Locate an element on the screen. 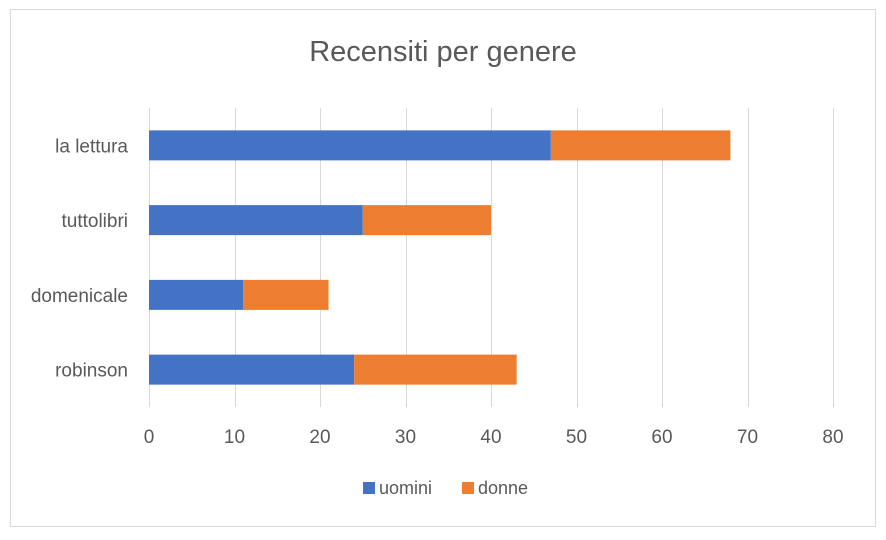 The width and height of the screenshot is (886, 540). bar-uomini-la-lettura is located at coordinates (350, 145).